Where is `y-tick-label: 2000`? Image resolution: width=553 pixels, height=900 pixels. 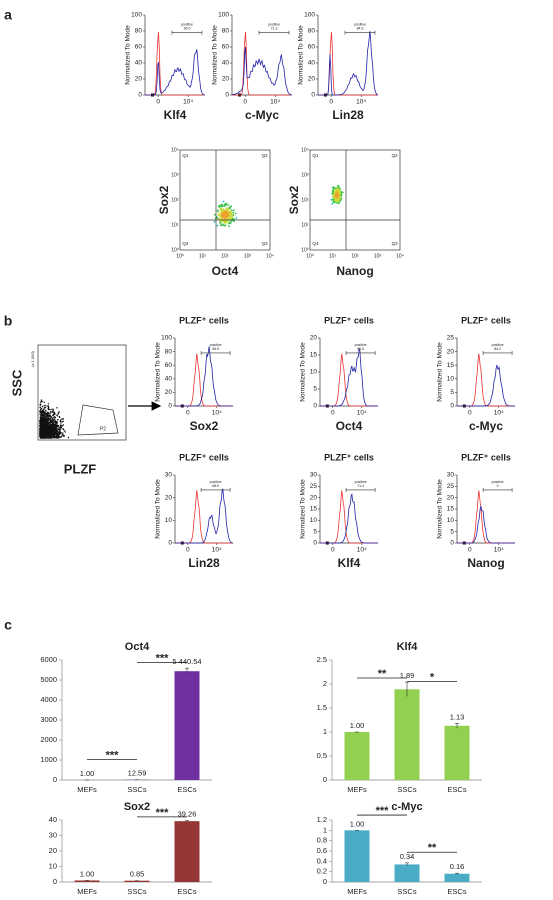 y-tick-label: 2000 is located at coordinates (48, 739).